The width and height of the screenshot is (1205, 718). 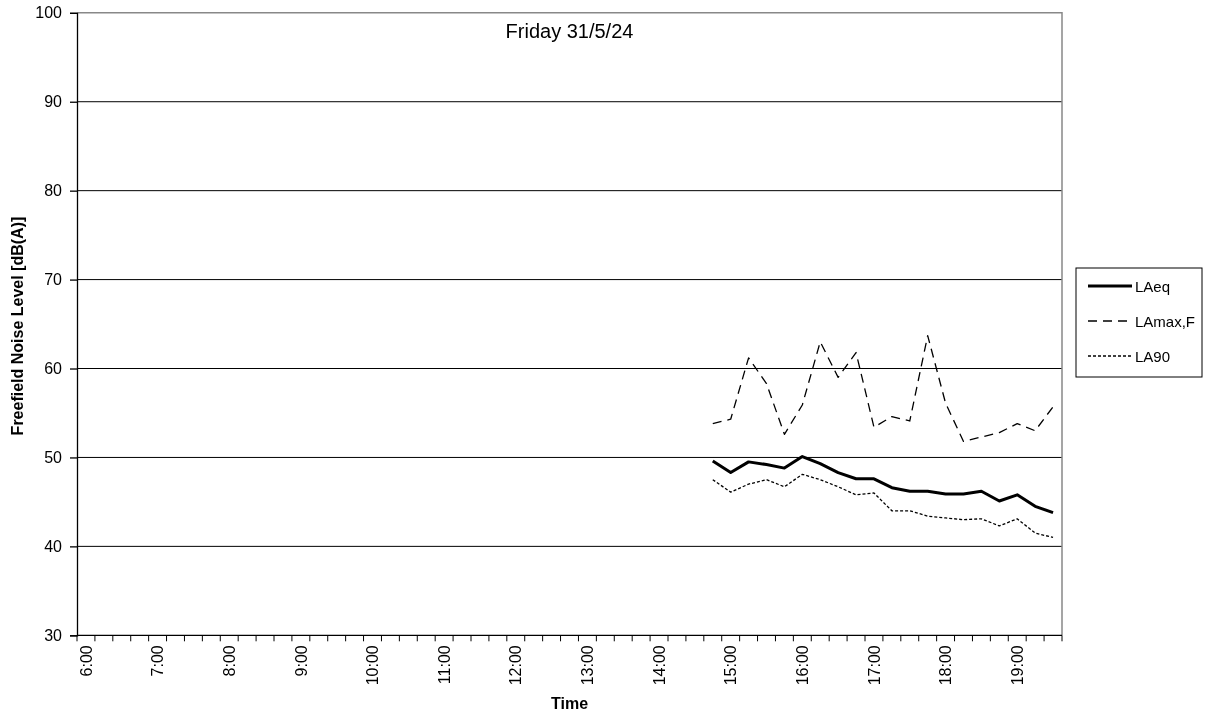 I want to click on y-tick-label: 80, so click(x=53, y=191).